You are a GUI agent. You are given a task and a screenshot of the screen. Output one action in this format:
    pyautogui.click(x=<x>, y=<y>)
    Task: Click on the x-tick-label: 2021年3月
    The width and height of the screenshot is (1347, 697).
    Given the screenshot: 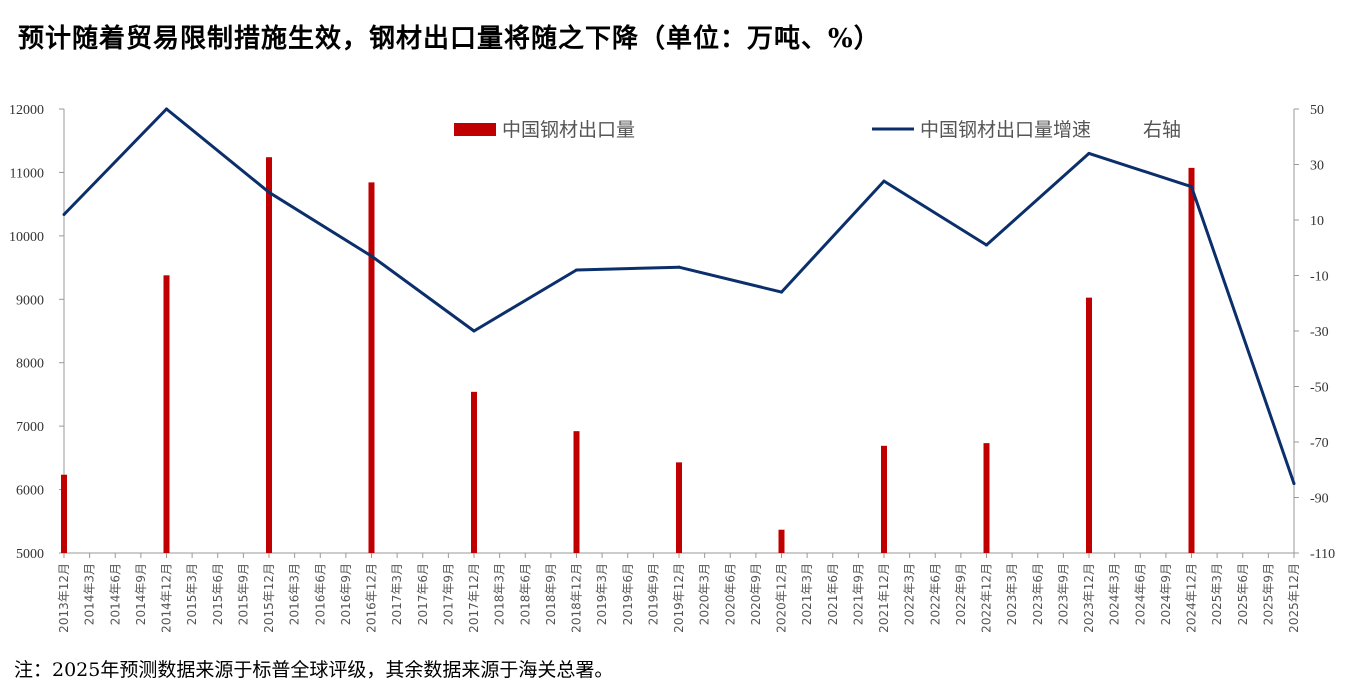 What is the action you would take?
    pyautogui.click(x=807, y=594)
    